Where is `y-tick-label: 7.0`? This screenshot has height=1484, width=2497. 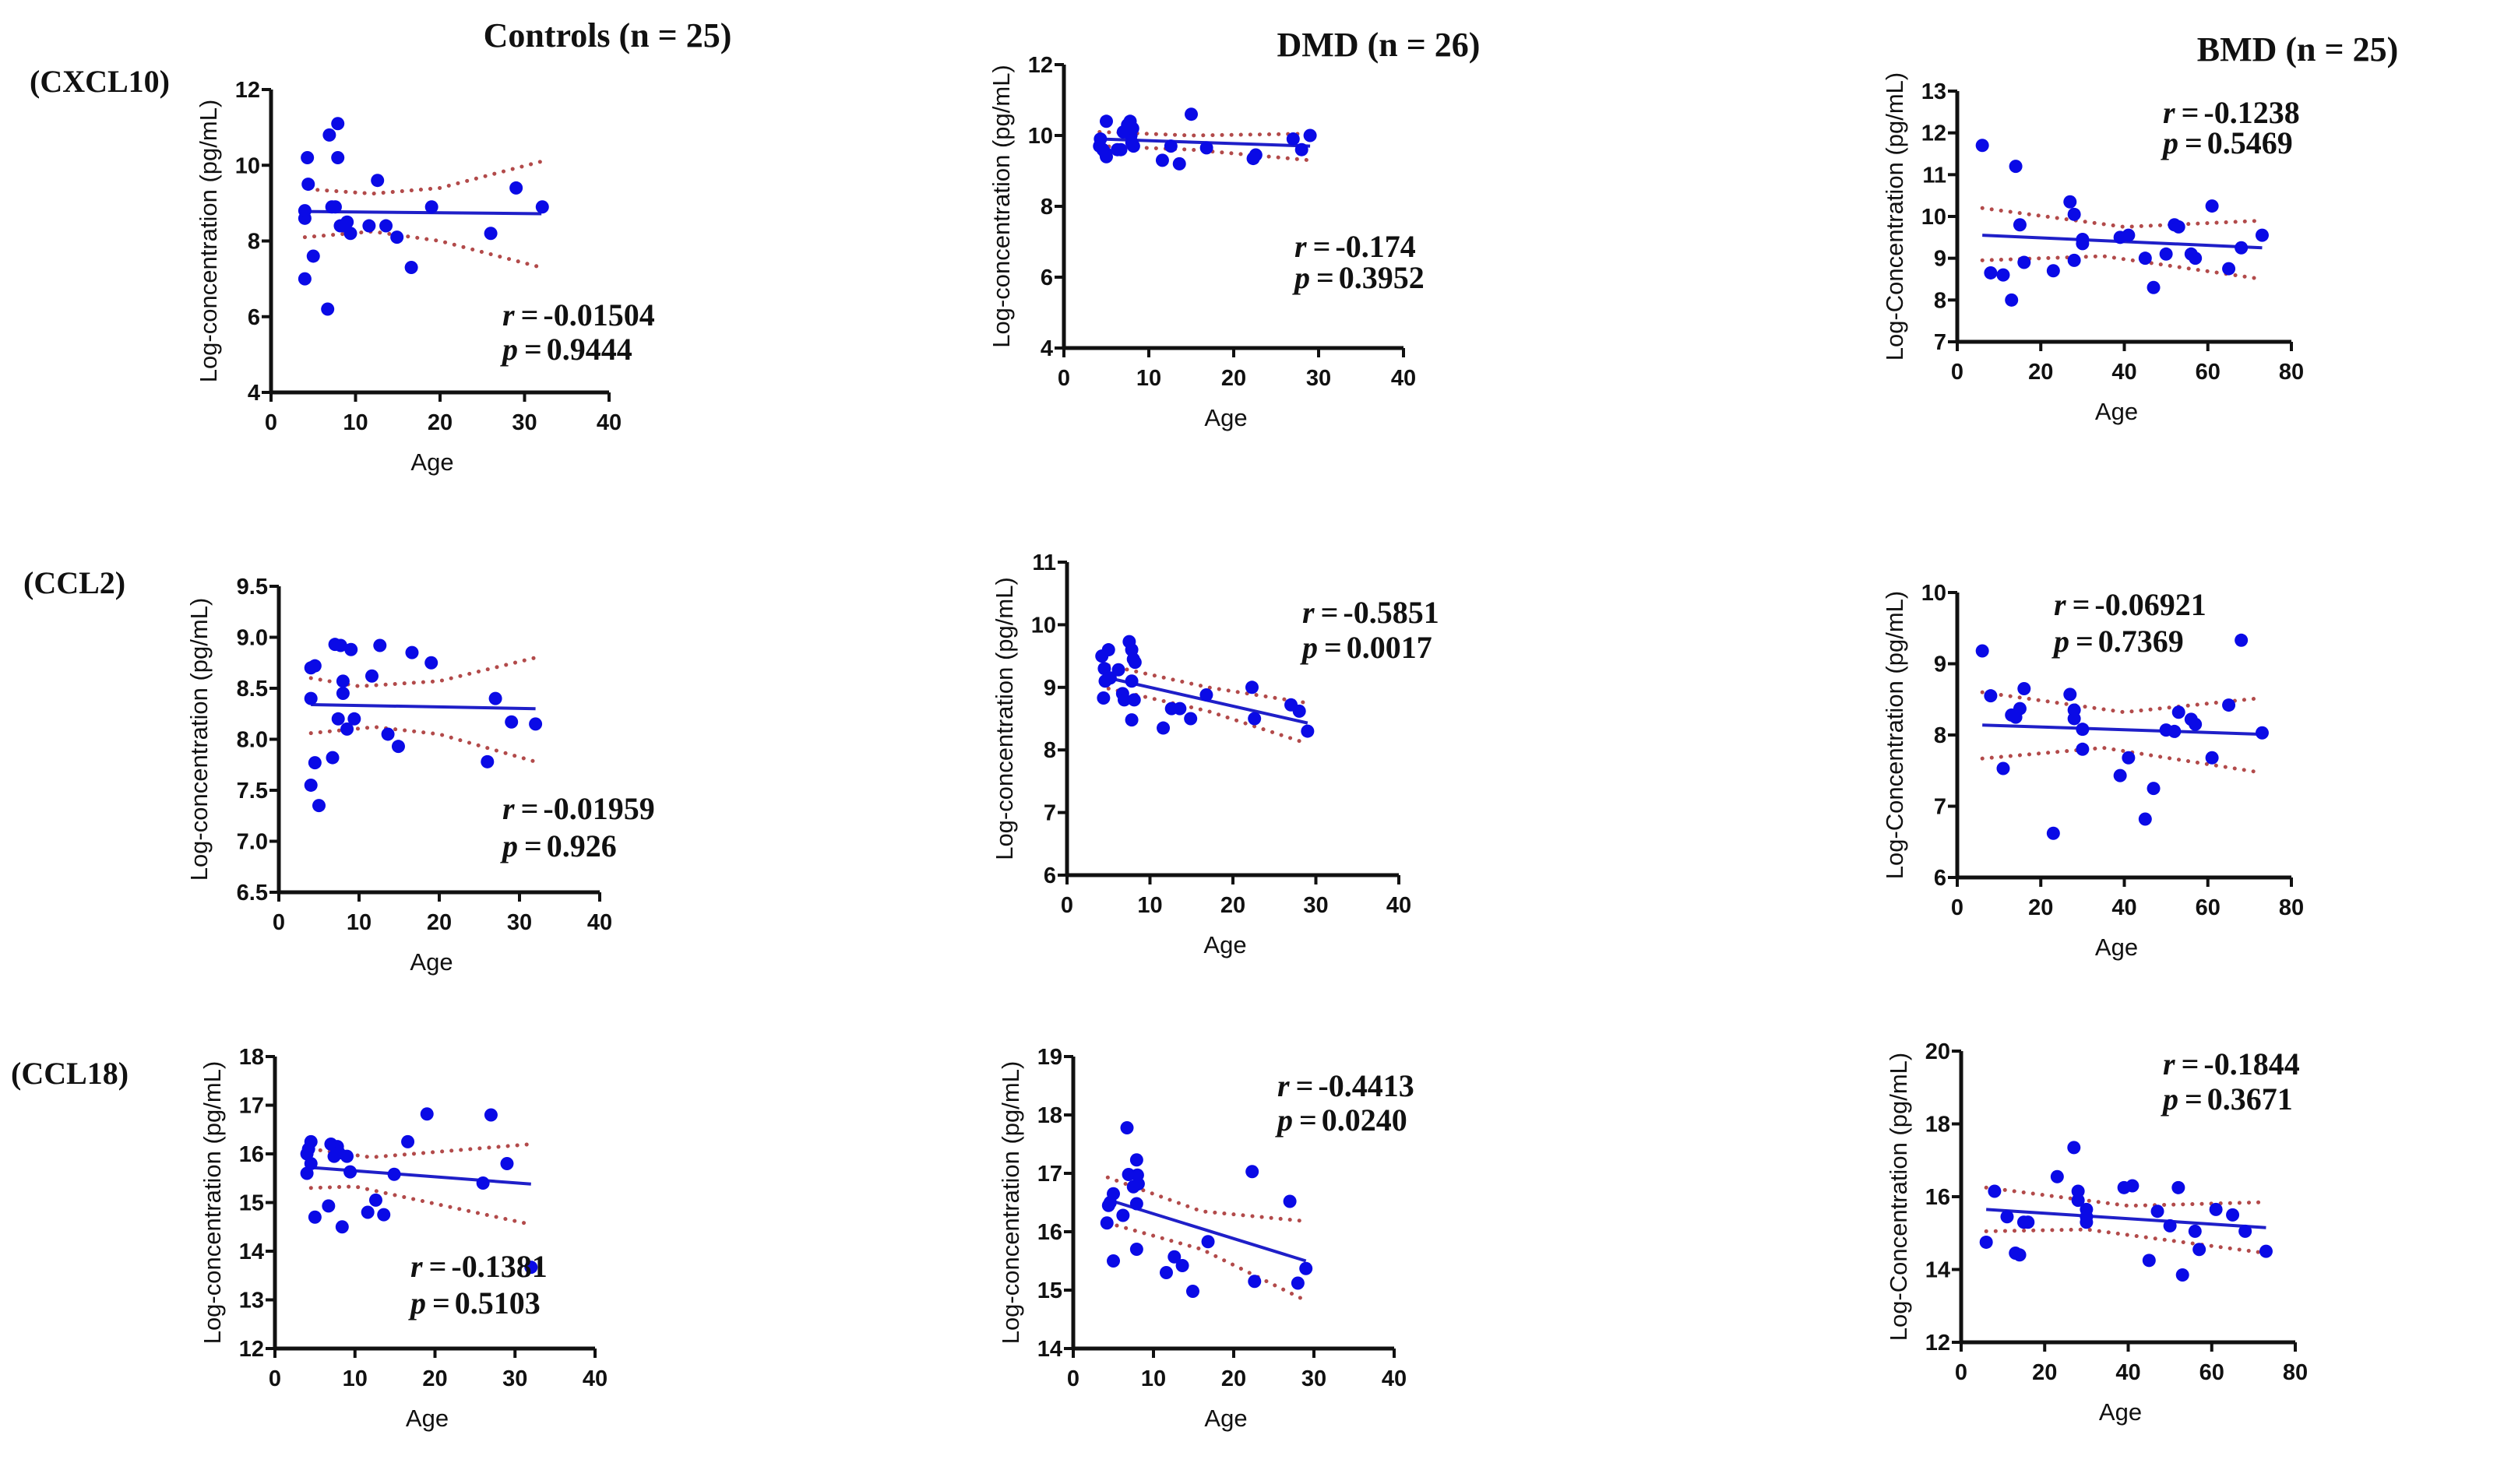 y-tick-label: 7.0 is located at coordinates (252, 843).